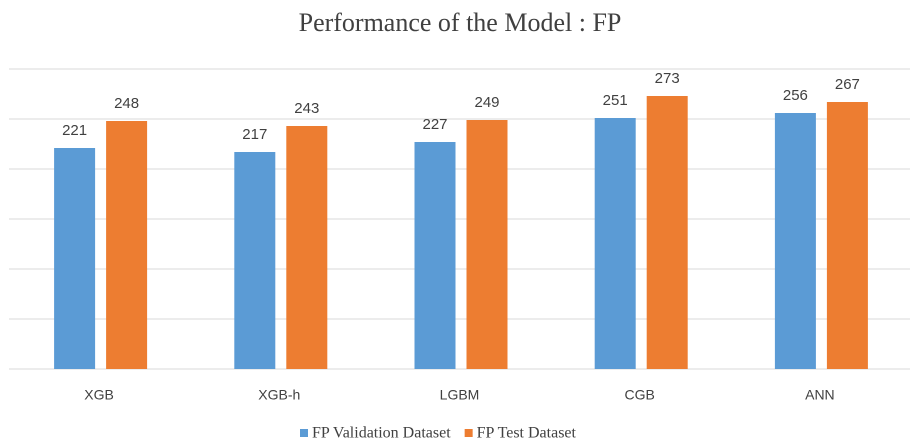 The image size is (912, 443). Describe the element at coordinates (795, 95) in the screenshot. I see `value-label: 256` at that location.